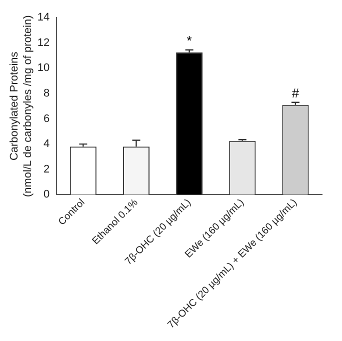 This screenshot has height=341, width=342. I want to click on y-tick-label: 6, so click(47, 118).